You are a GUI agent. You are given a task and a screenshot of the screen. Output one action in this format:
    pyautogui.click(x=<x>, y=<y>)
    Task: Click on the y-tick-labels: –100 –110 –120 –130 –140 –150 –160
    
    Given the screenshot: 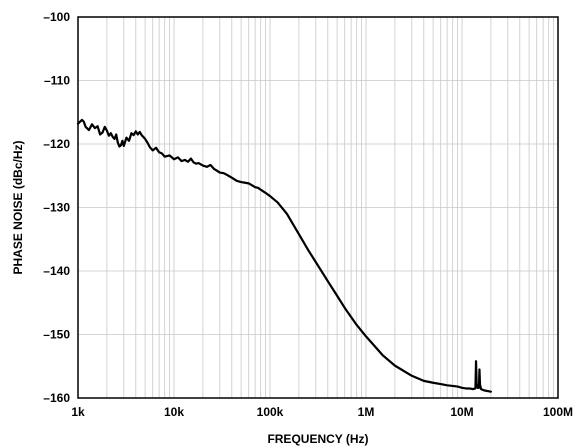 What is the action you would take?
    pyautogui.click(x=56, y=207)
    